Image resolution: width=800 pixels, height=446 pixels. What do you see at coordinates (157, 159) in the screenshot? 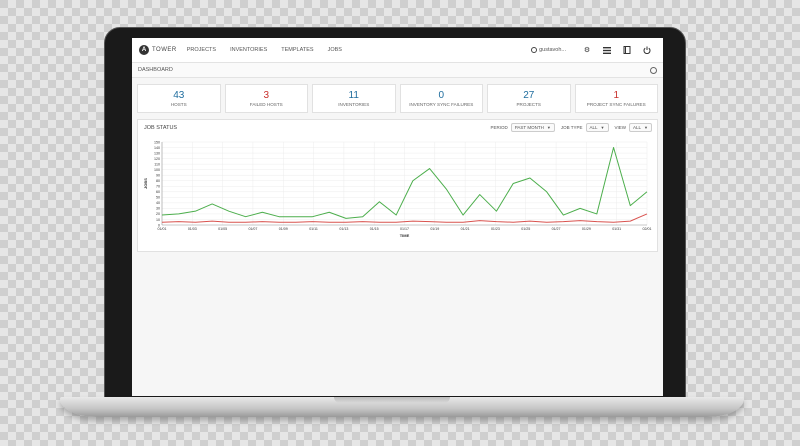
I see `y-tick-label: 120` at bounding box center [157, 159].